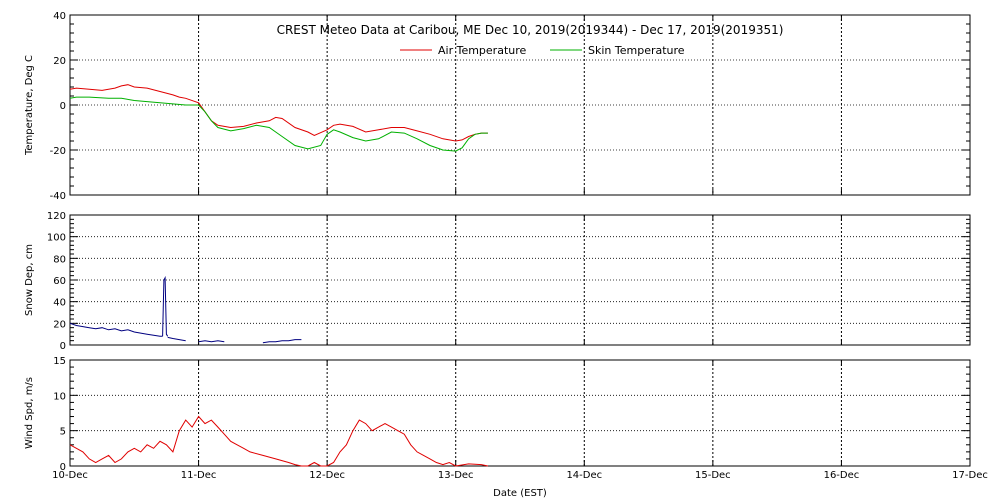 Image resolution: width=1000 pixels, height=500 pixels. What do you see at coordinates (199, 475) in the screenshot?
I see `x-tick-label: 11-Dec` at bounding box center [199, 475].